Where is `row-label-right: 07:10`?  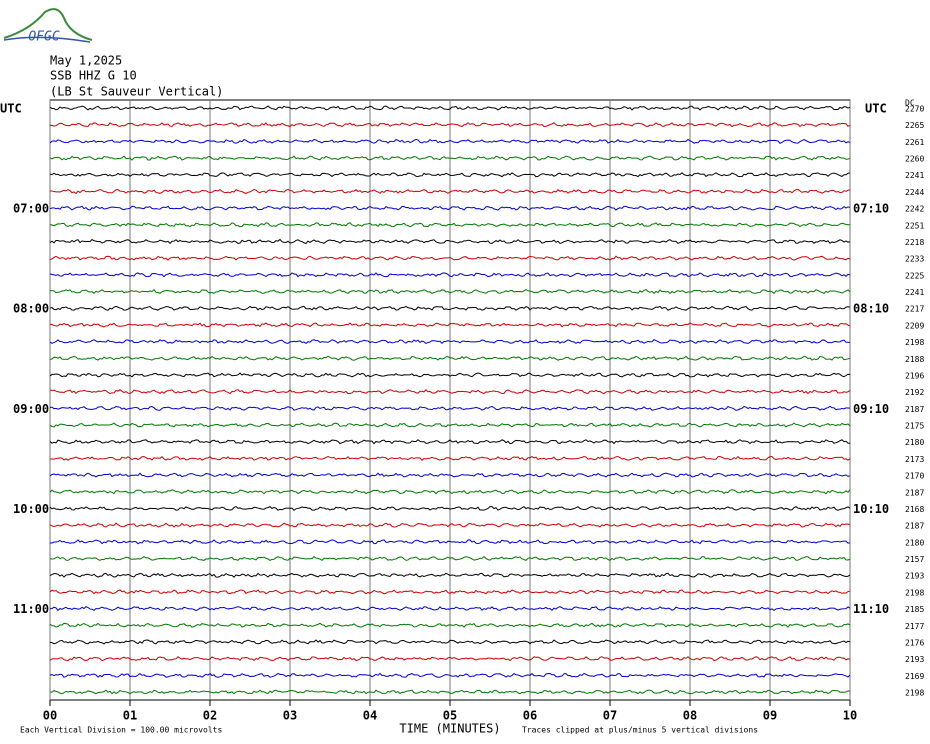
row-label-right: 07:10 is located at coordinates (871, 209).